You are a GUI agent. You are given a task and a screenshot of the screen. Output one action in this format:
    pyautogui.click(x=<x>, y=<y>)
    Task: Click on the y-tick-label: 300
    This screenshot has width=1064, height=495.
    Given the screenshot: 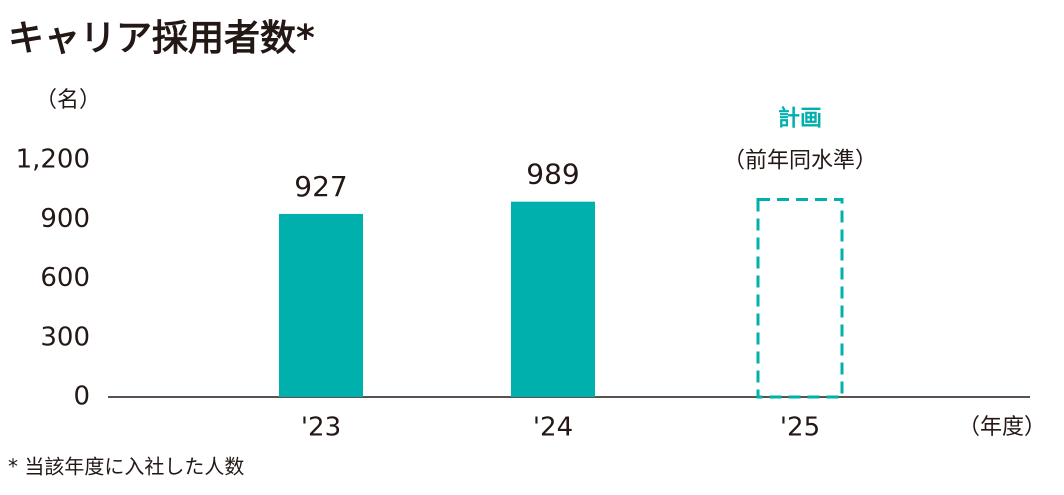 What is the action you would take?
    pyautogui.click(x=65, y=337)
    